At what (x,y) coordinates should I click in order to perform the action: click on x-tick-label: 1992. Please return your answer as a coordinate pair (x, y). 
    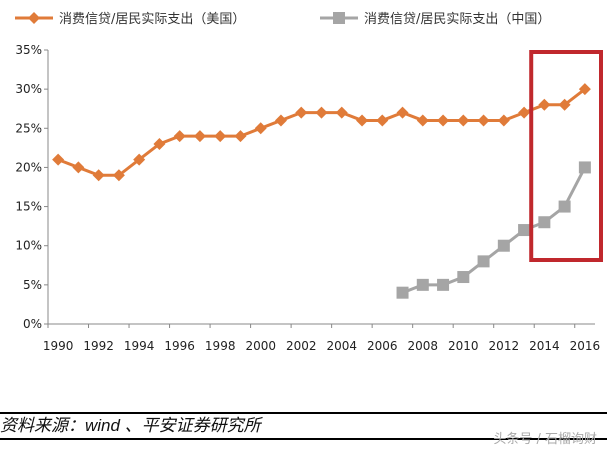
    Looking at the image, I should click on (98, 346).